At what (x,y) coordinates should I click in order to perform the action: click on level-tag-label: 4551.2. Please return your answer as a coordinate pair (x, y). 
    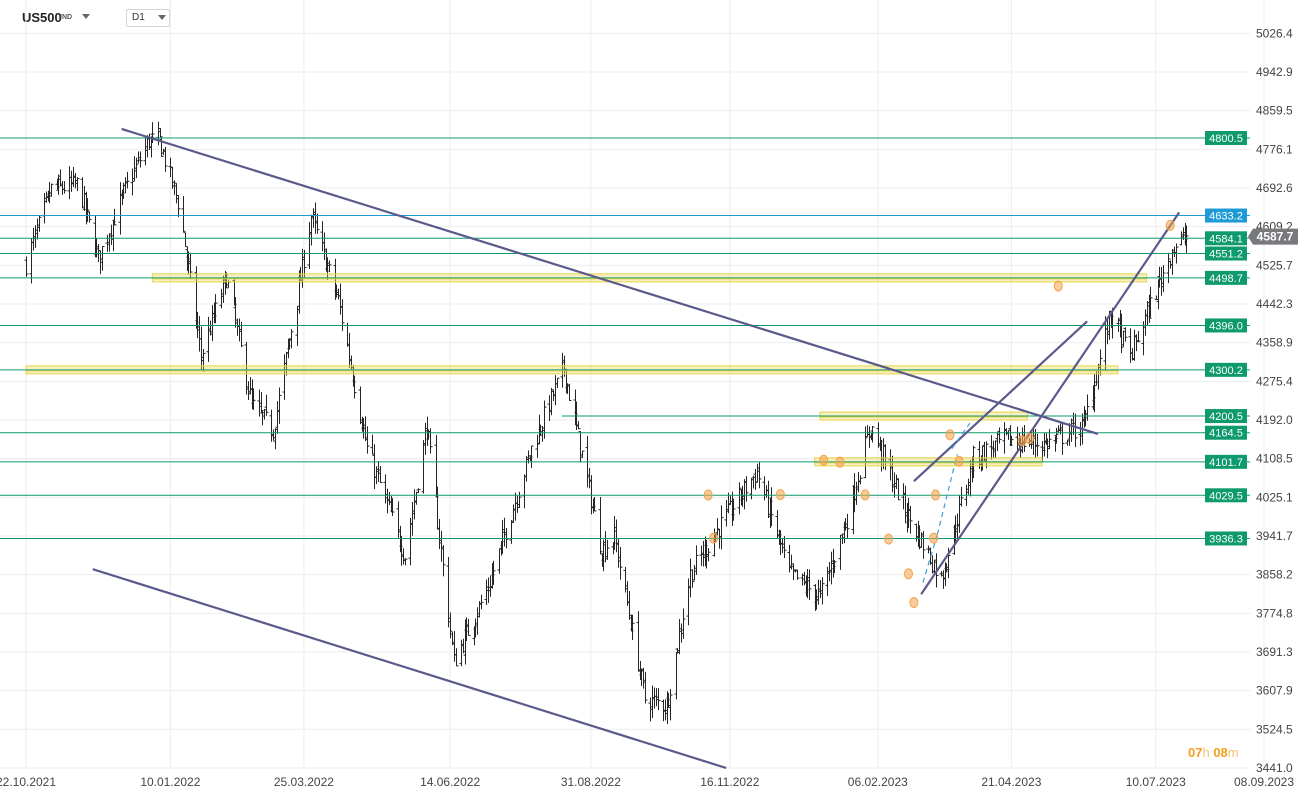
    Looking at the image, I should click on (1226, 255).